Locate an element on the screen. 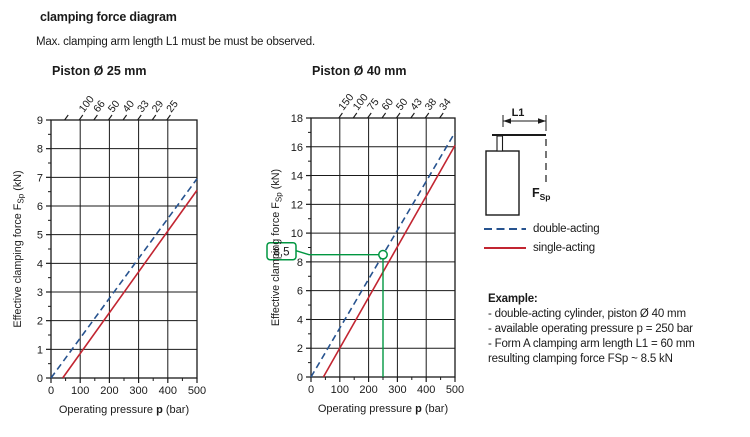 This screenshot has height=437, width=750. annotation-leader is located at coordinates (337, 253).